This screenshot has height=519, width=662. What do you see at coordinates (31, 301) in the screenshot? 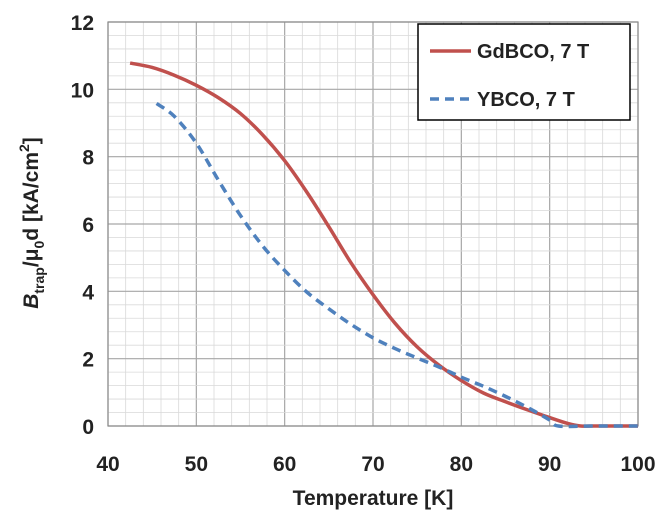
I see `y-axis-title-base: B` at bounding box center [31, 301].